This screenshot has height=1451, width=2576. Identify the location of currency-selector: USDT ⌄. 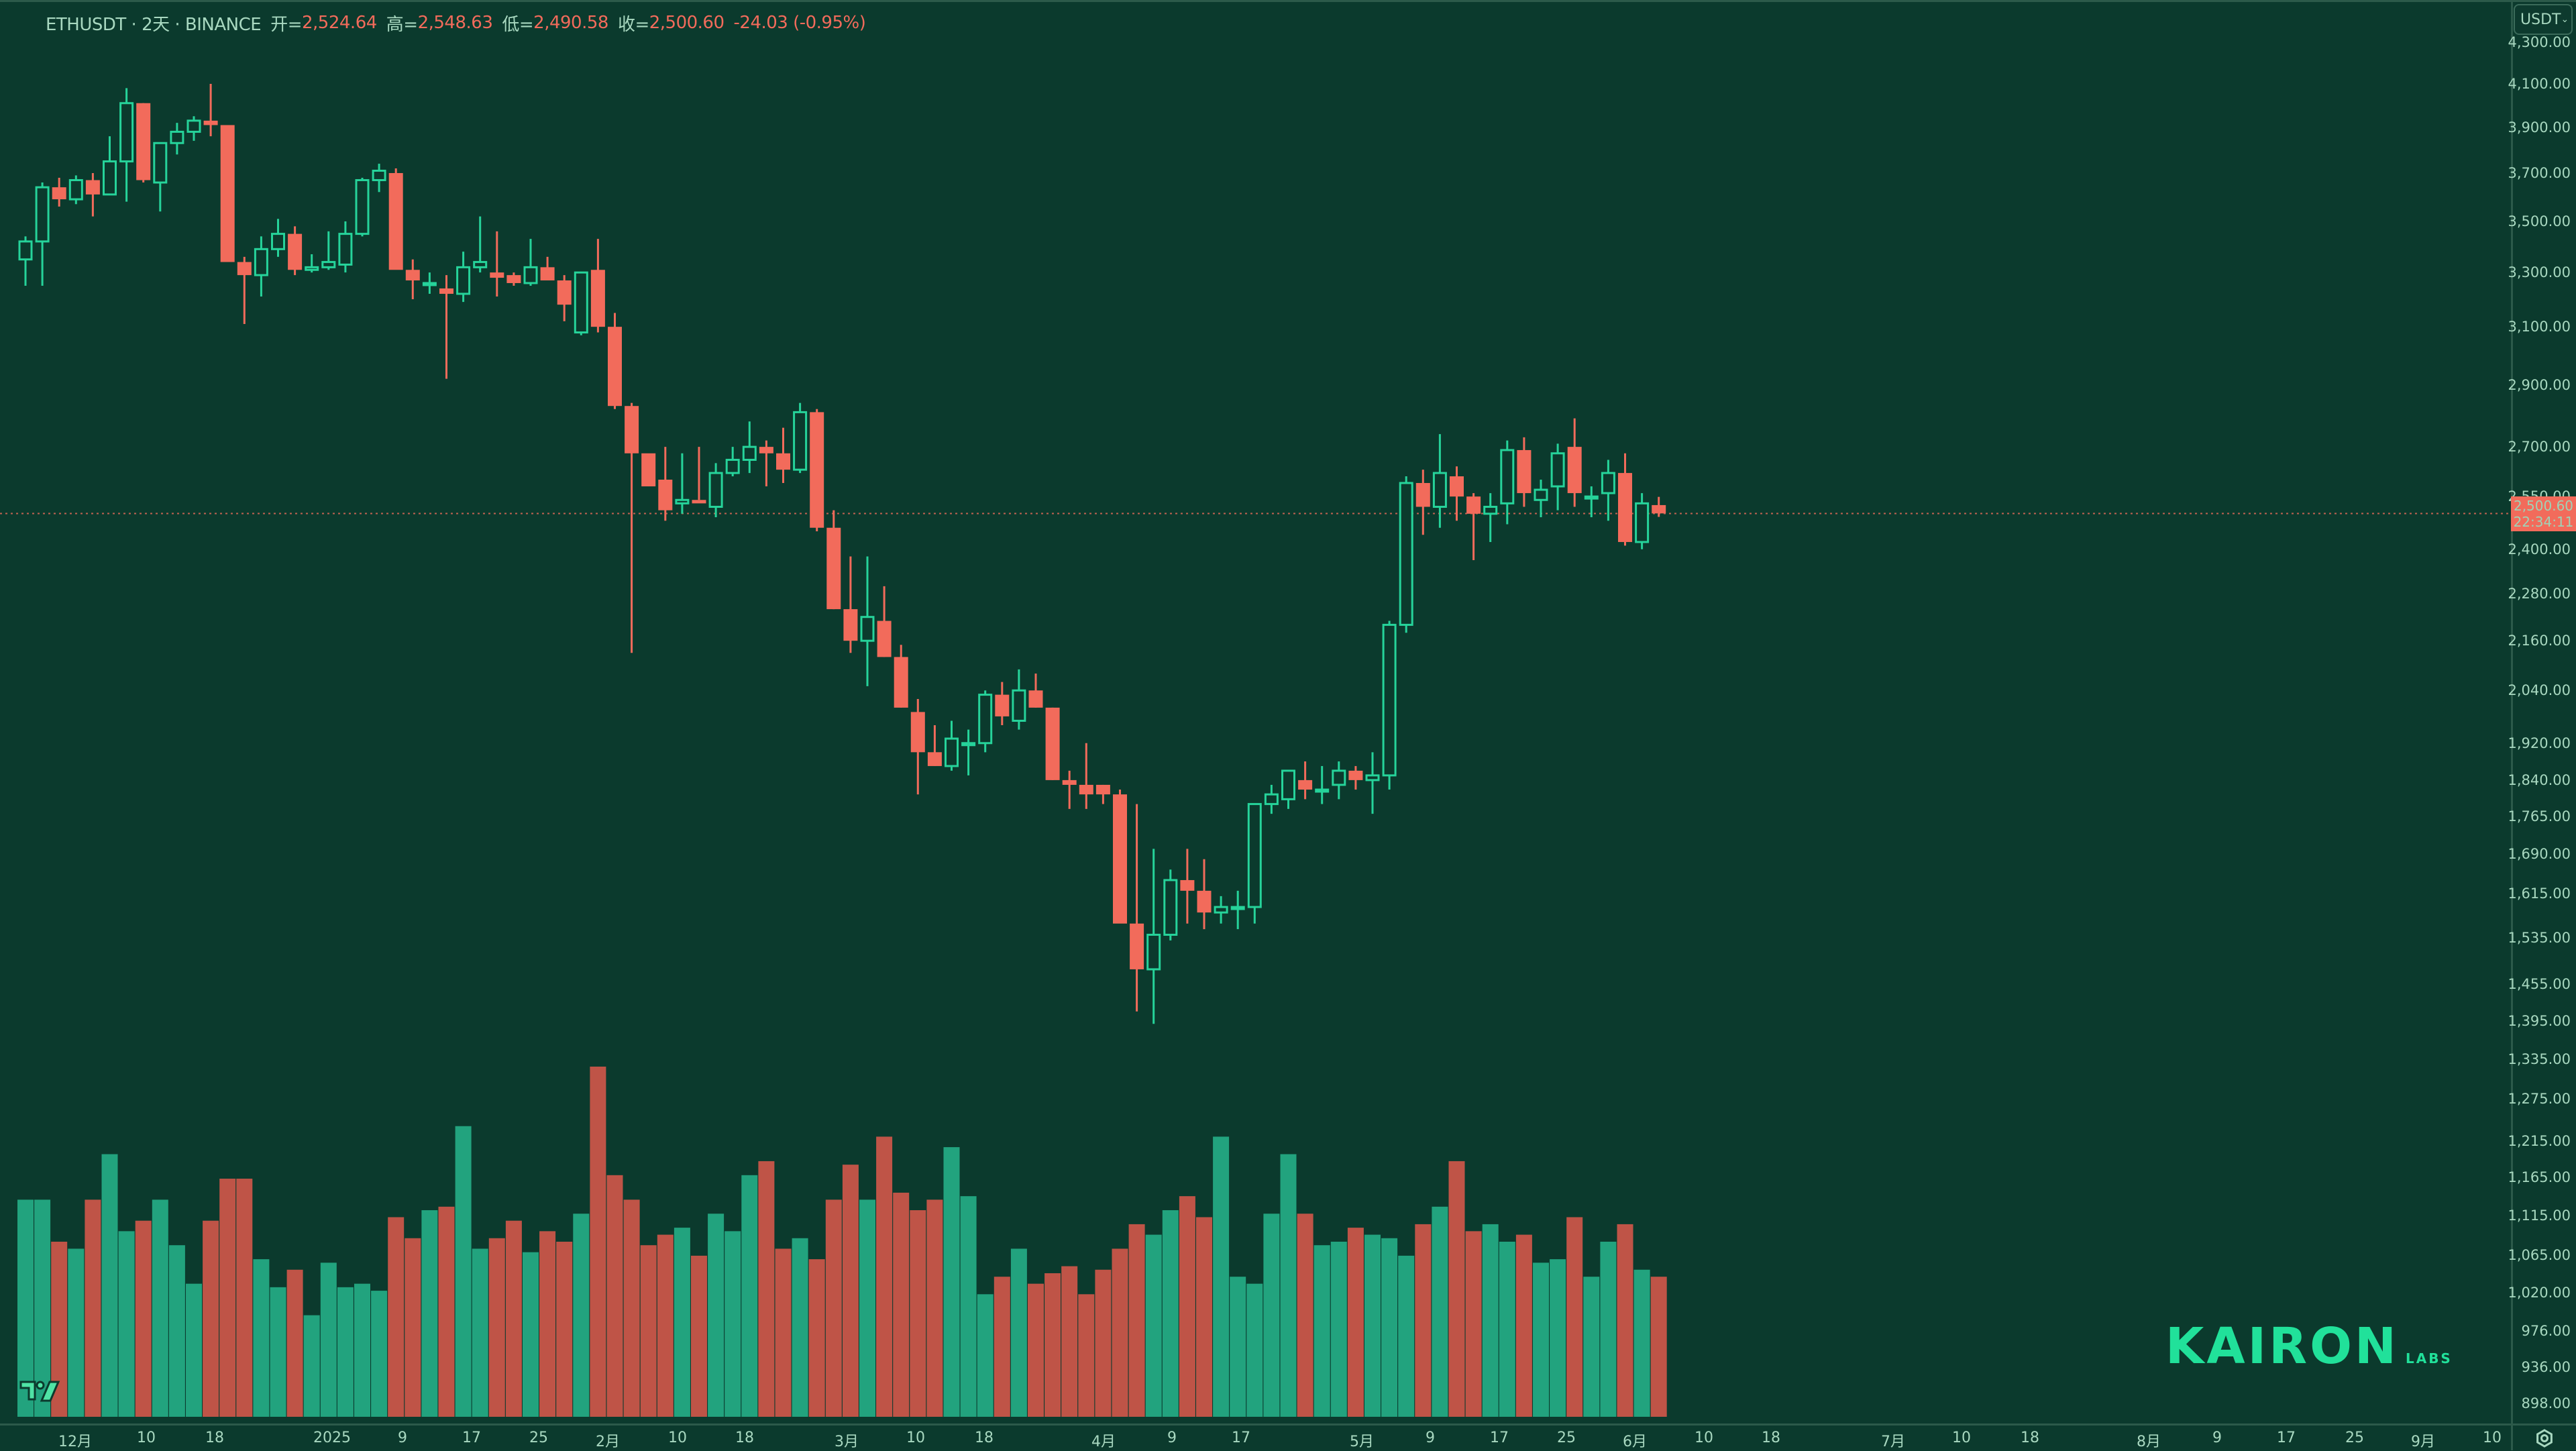
(2543, 19).